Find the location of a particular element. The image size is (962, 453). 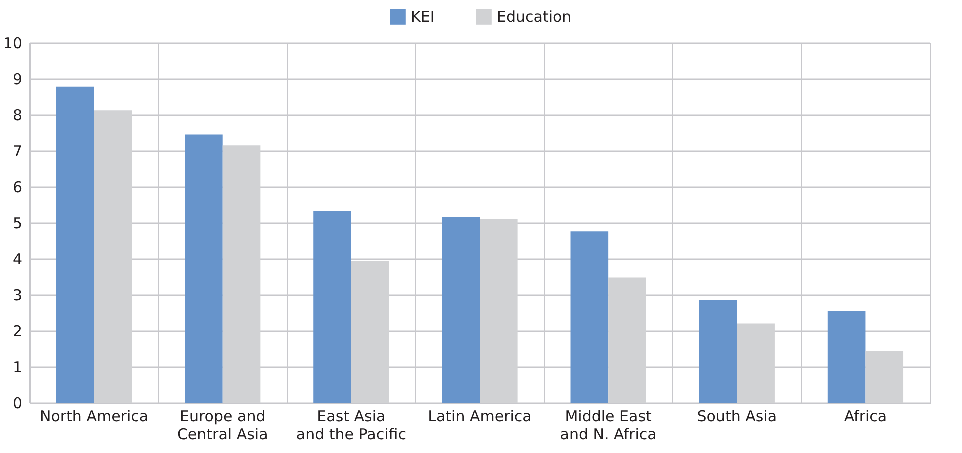

y-tick-label: 2 is located at coordinates (17, 331).